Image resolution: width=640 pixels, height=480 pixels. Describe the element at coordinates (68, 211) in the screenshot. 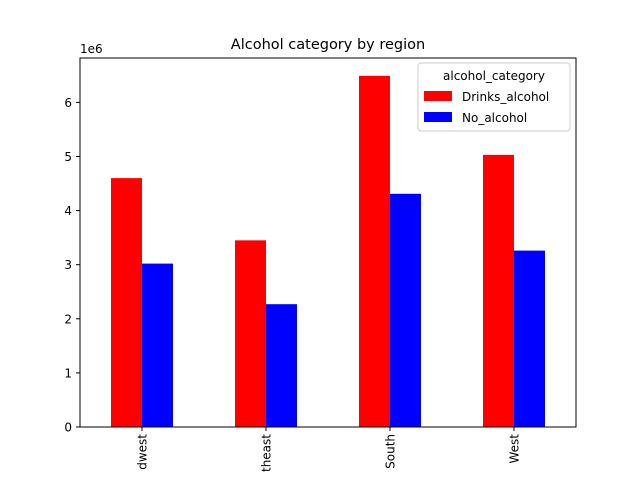

I see `y-tick-label: 4` at that location.